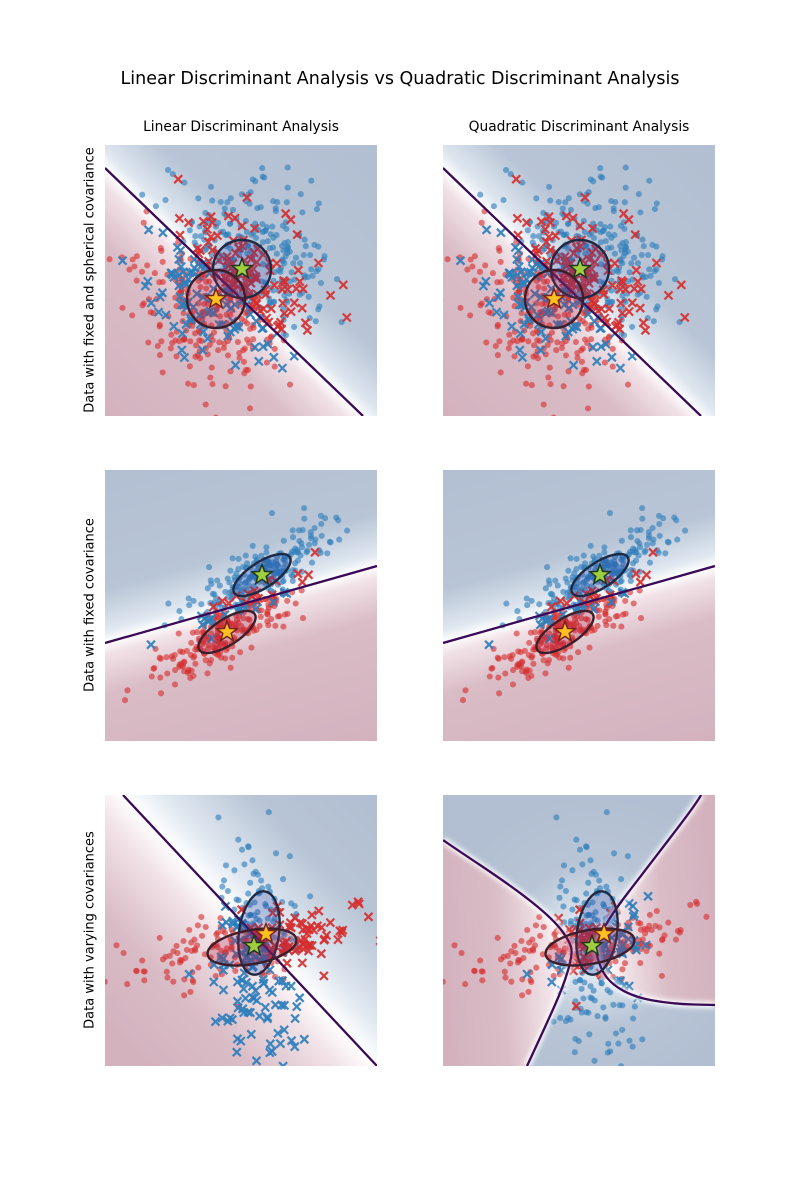 This screenshot has width=800, height=1200. I want to click on panel-r1-c1, so click(579, 605).